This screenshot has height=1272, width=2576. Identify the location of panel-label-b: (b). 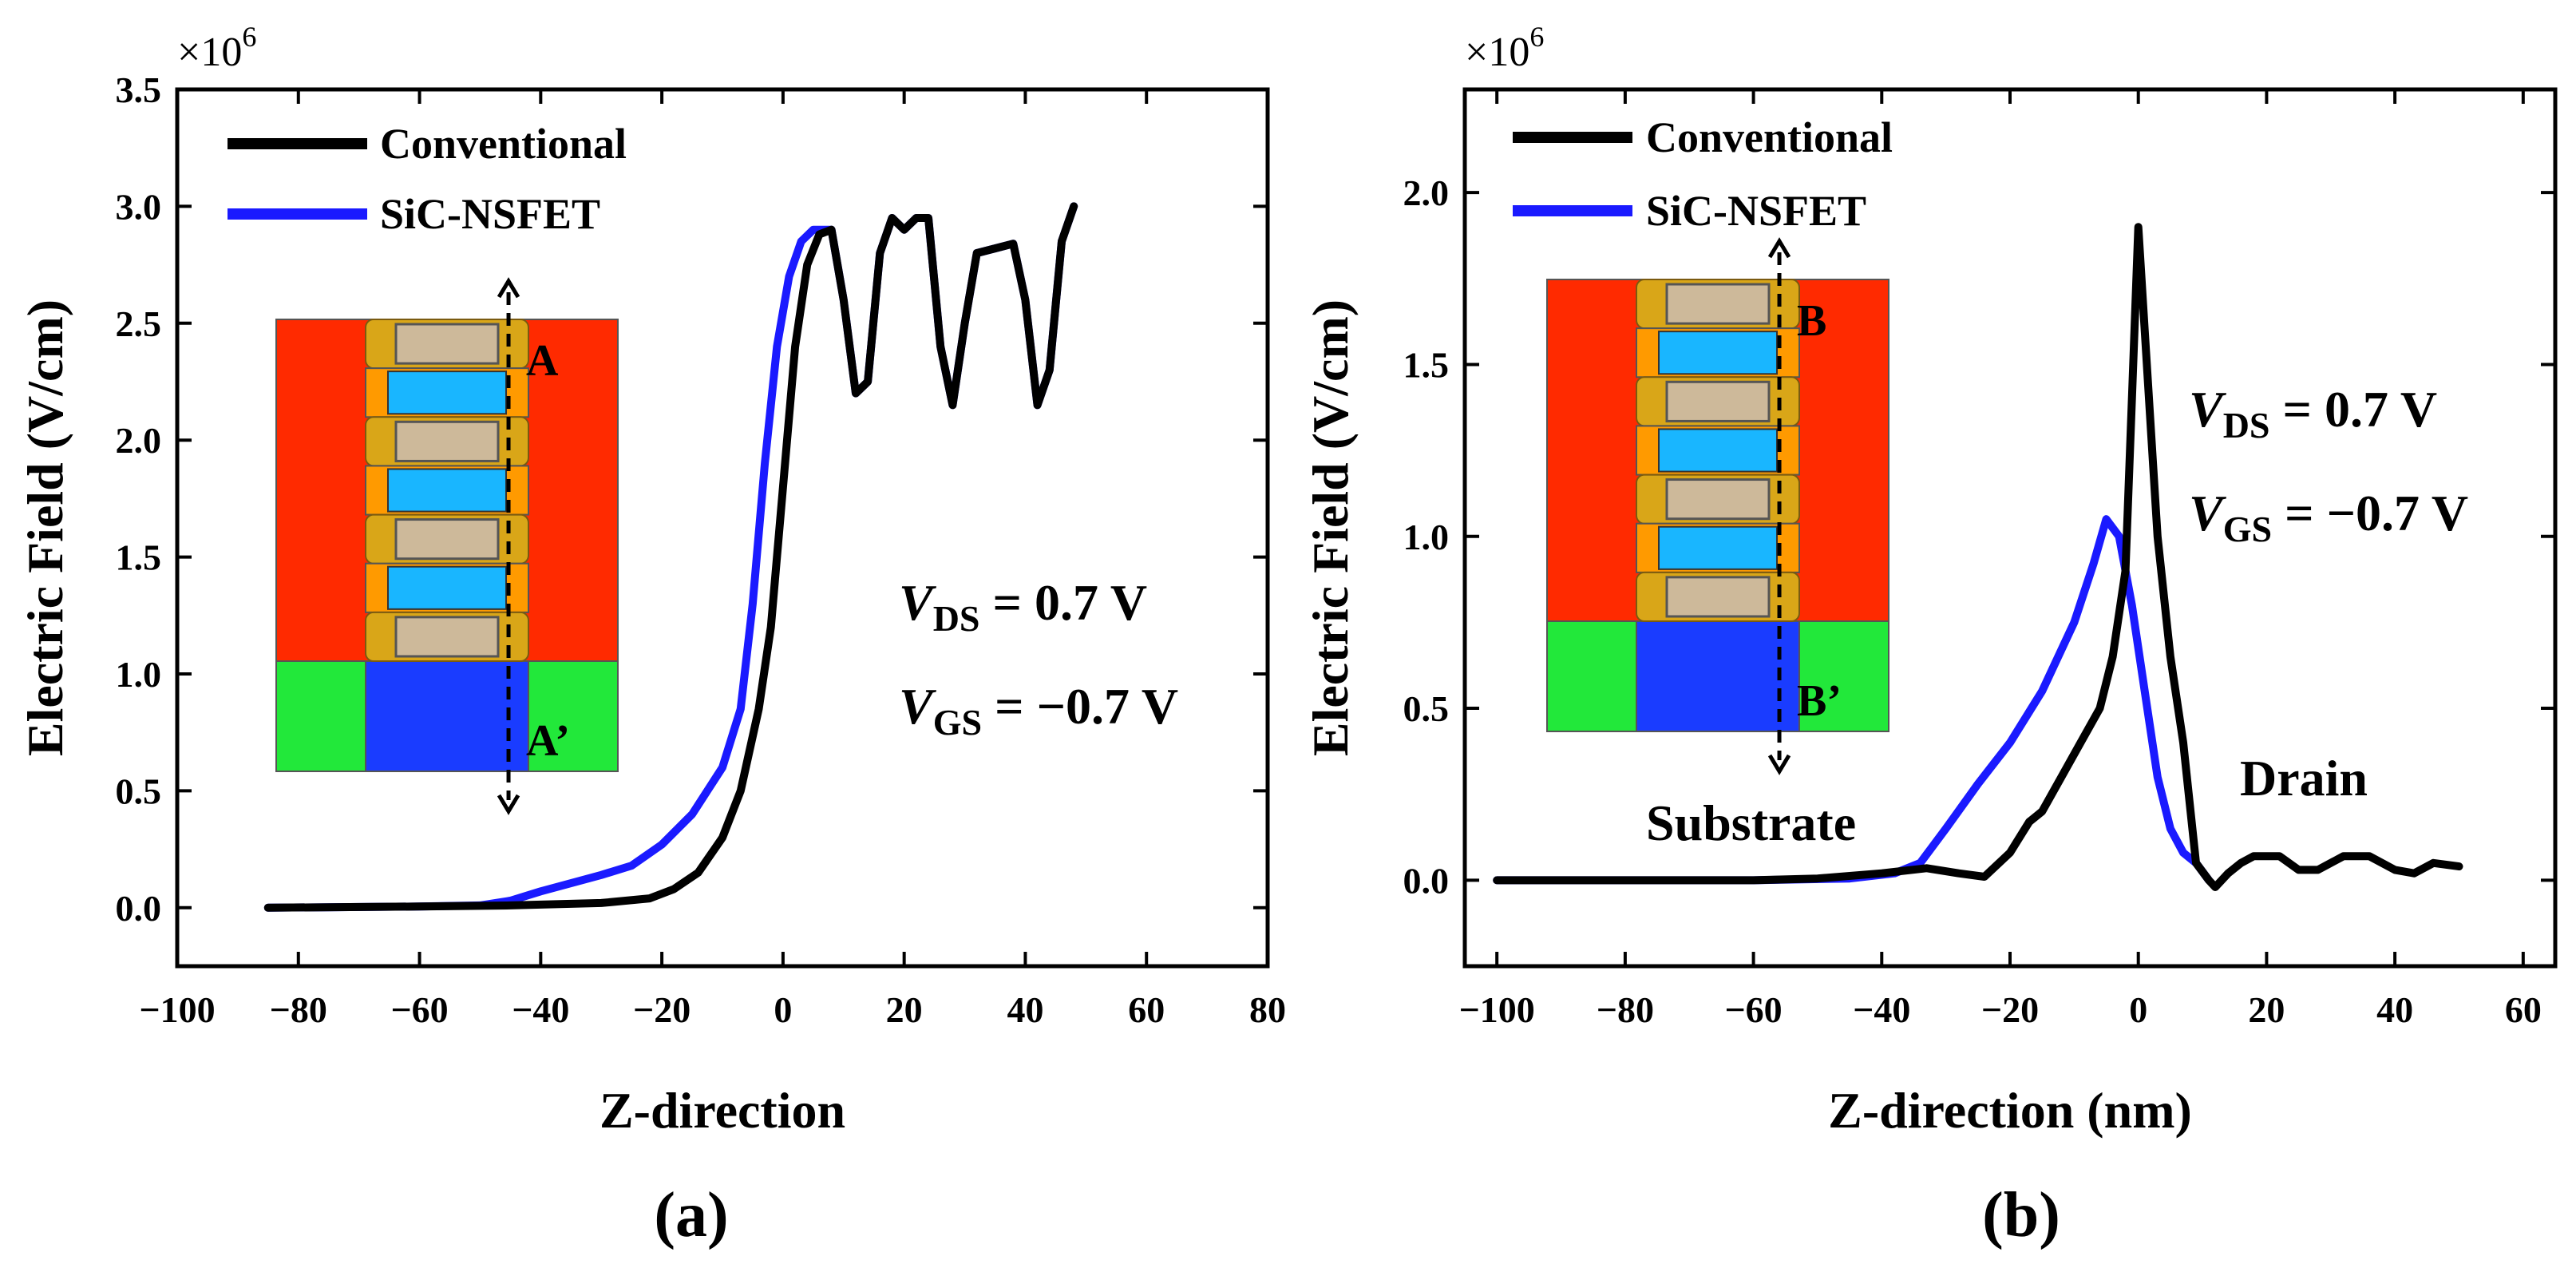
(2021, 1215).